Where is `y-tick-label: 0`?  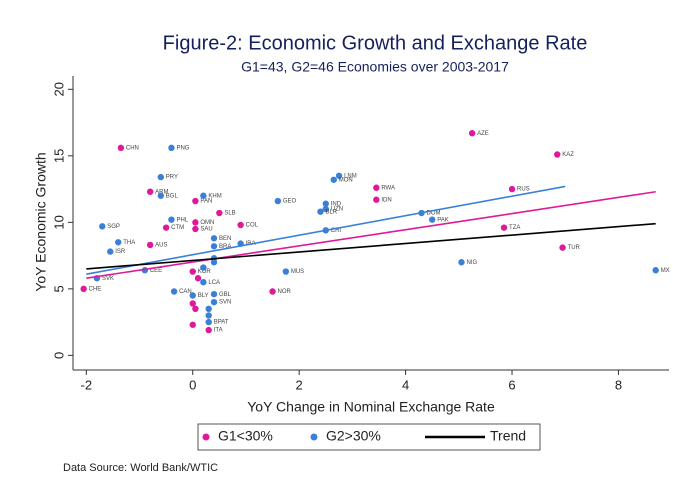
y-tick-label: 0 is located at coordinates (58, 355).